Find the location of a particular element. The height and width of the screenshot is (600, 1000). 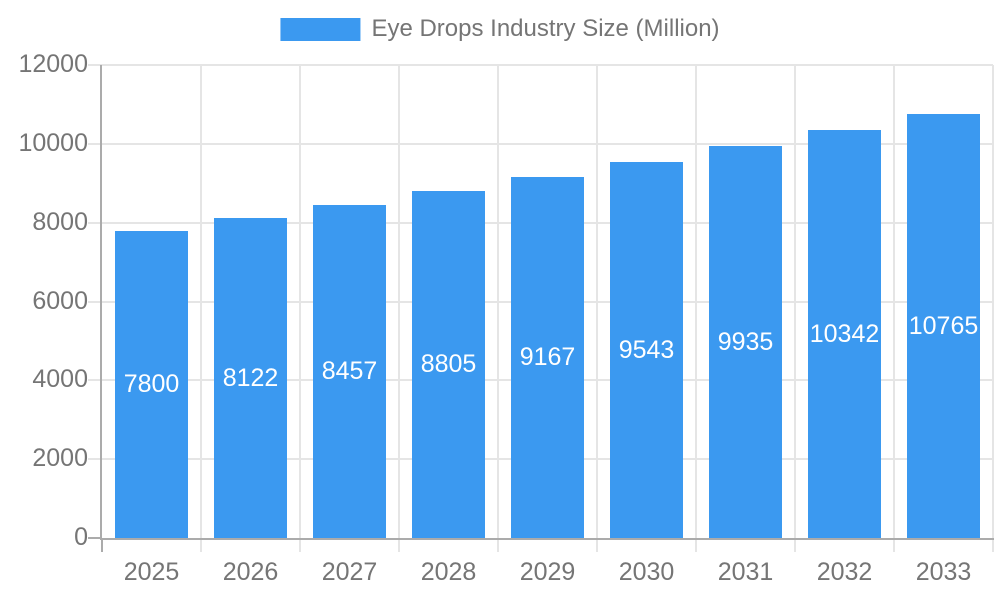

x-axis-tick-label: 2031 is located at coordinates (745, 572).